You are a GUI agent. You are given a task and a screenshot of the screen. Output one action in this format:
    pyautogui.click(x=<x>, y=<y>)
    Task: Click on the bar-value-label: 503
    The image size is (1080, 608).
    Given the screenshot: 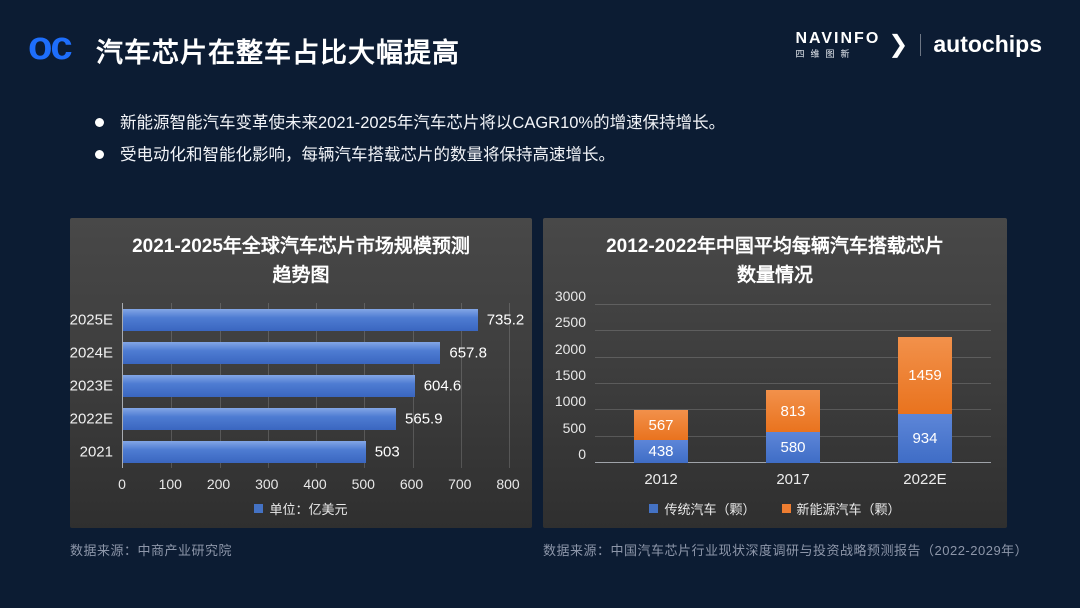 What is the action you would take?
    pyautogui.click(x=387, y=451)
    